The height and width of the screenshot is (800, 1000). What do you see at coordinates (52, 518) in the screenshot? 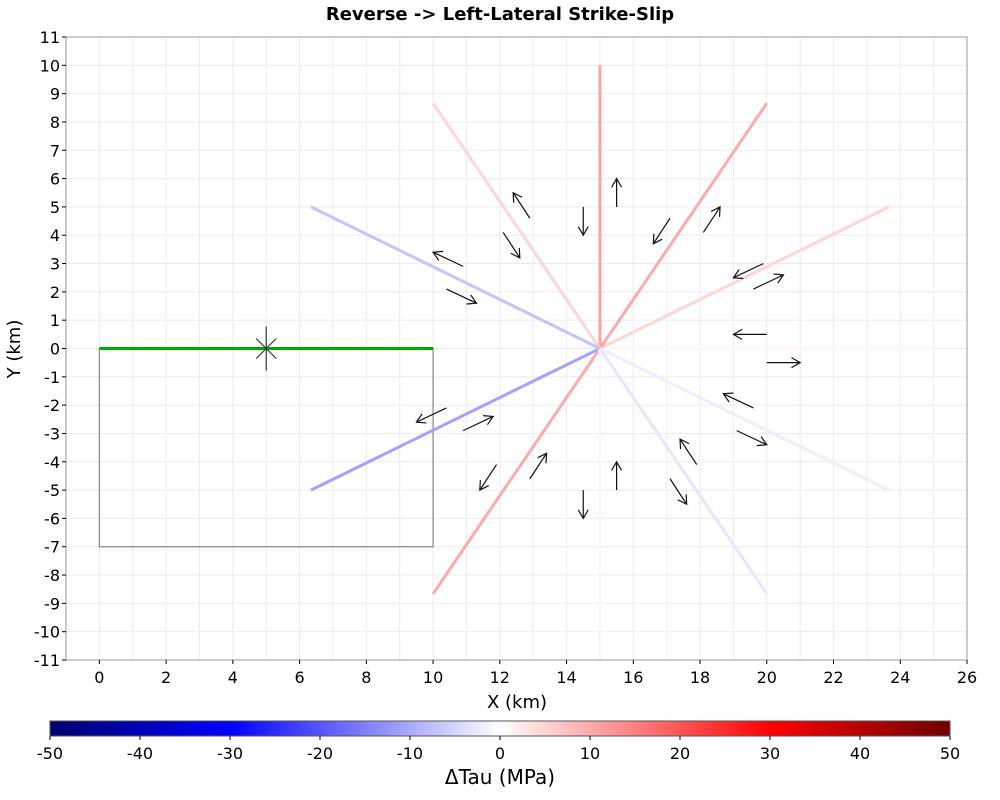
I see `y-tick-label: -6` at bounding box center [52, 518].